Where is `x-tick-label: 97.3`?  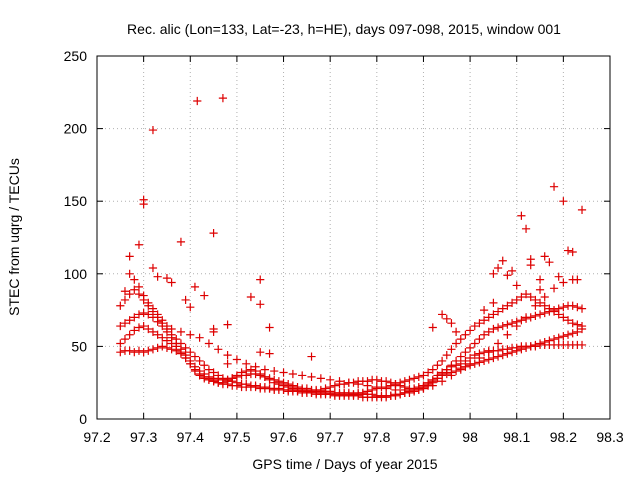
x-tick-label: 97.3 is located at coordinates (143, 437).